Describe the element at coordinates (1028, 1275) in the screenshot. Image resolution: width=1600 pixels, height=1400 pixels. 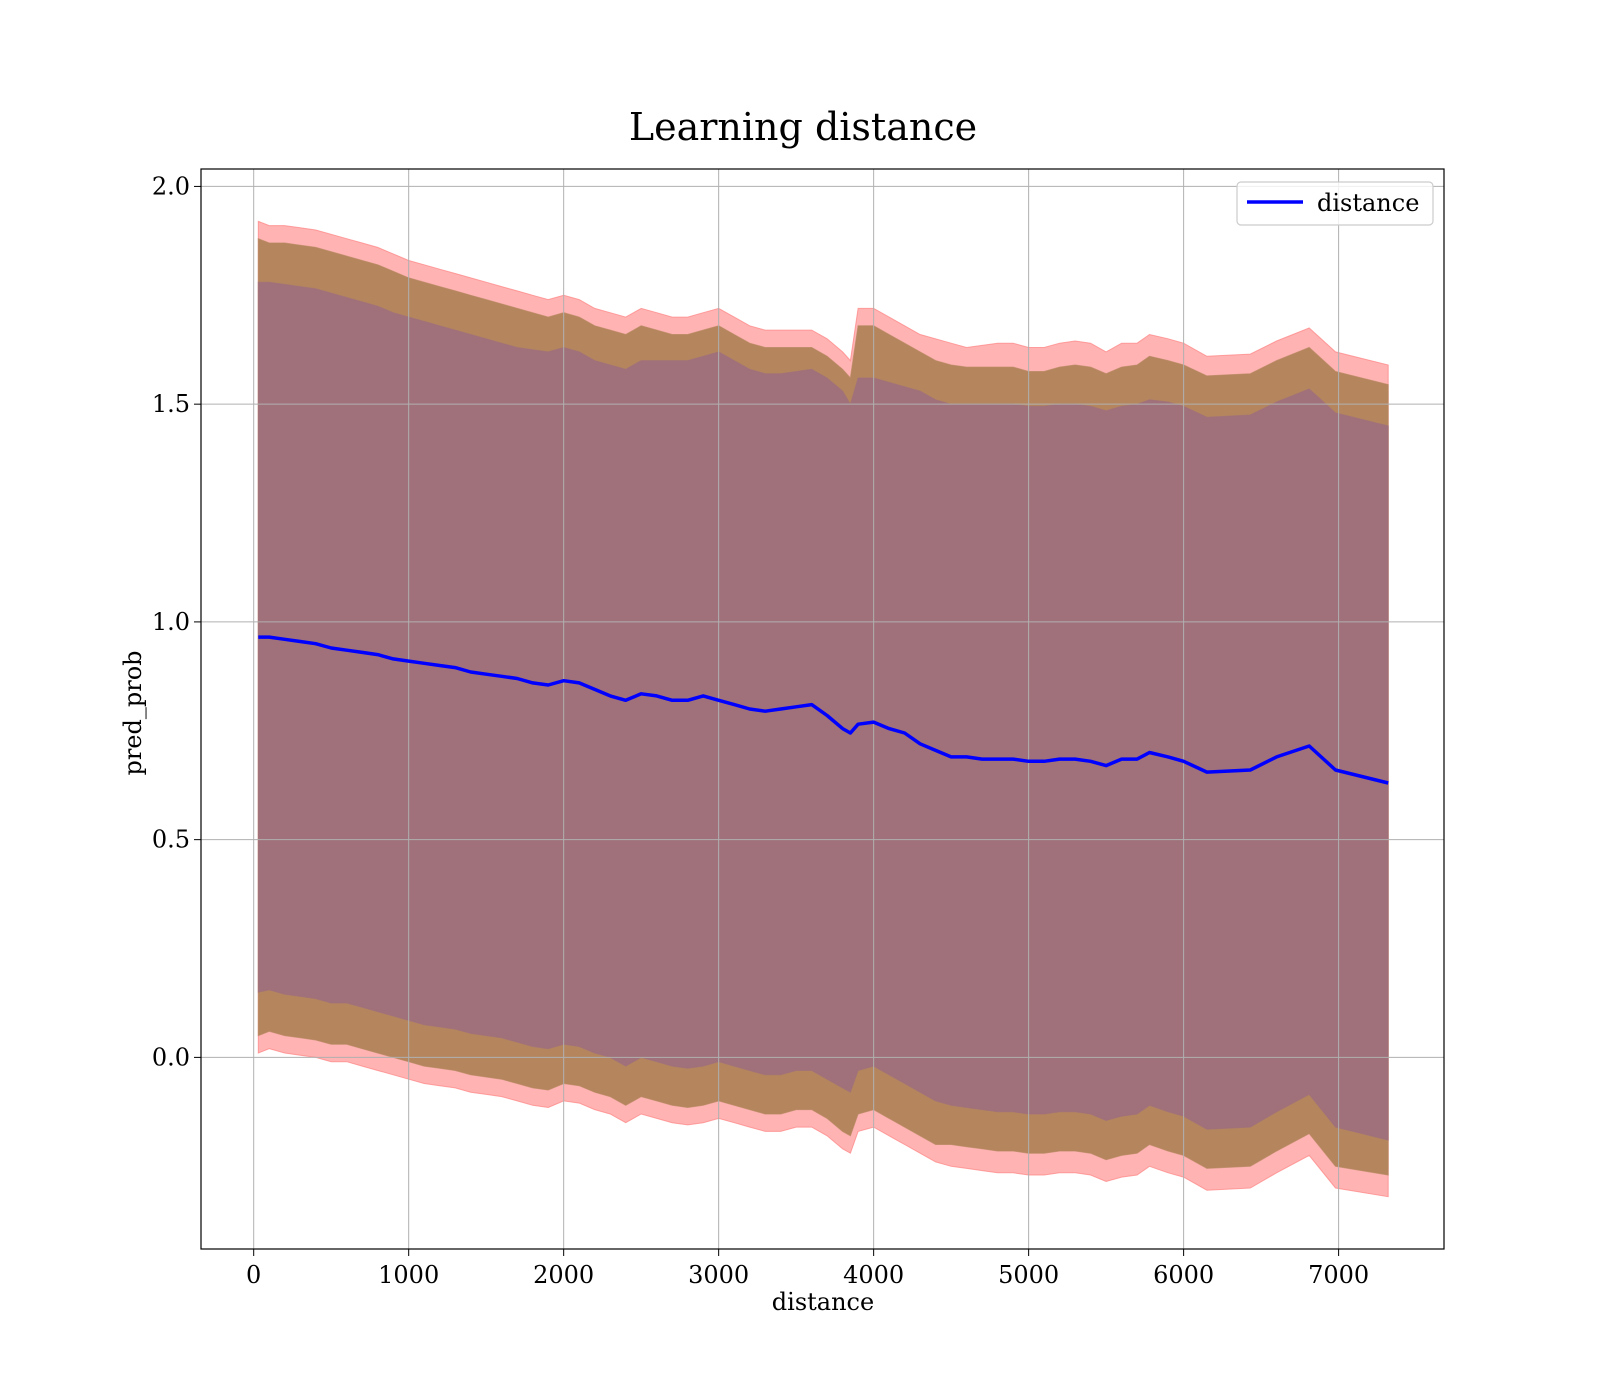
I see `x-tick-label: 5000` at that location.